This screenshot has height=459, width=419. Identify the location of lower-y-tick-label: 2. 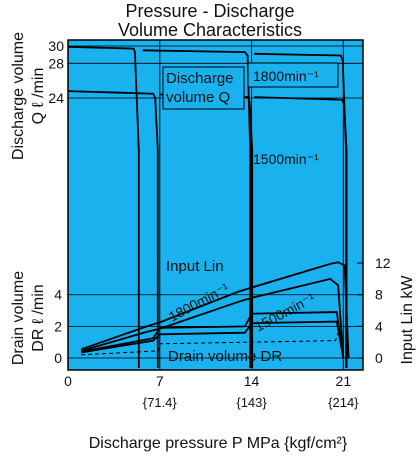
(58, 326).